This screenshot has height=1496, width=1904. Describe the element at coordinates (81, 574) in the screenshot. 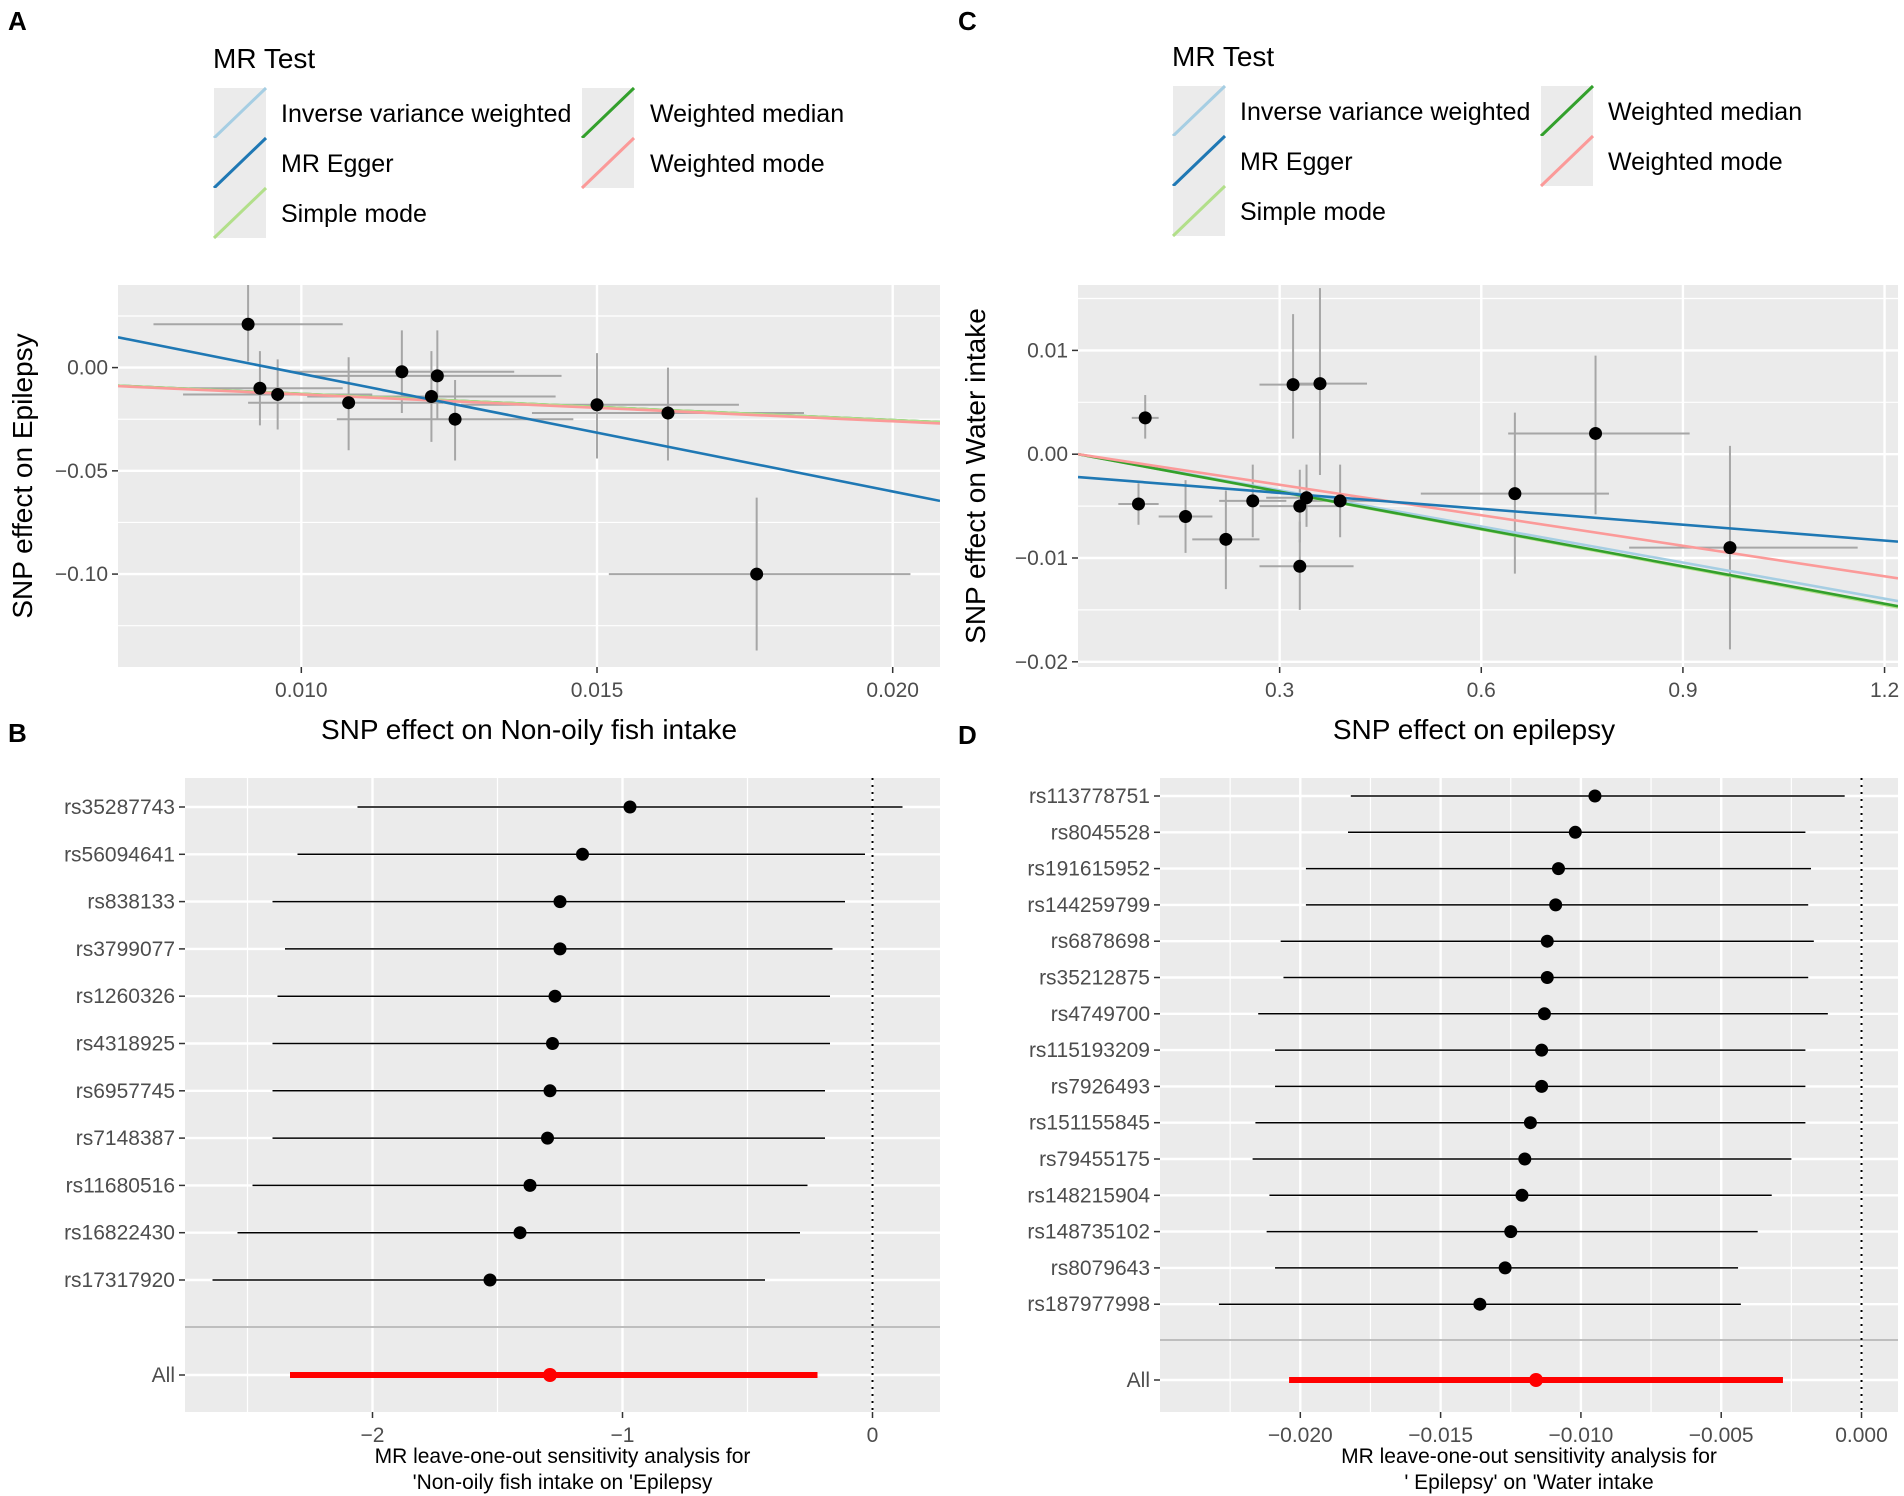

I see `y-tick-label: −0.10` at that location.